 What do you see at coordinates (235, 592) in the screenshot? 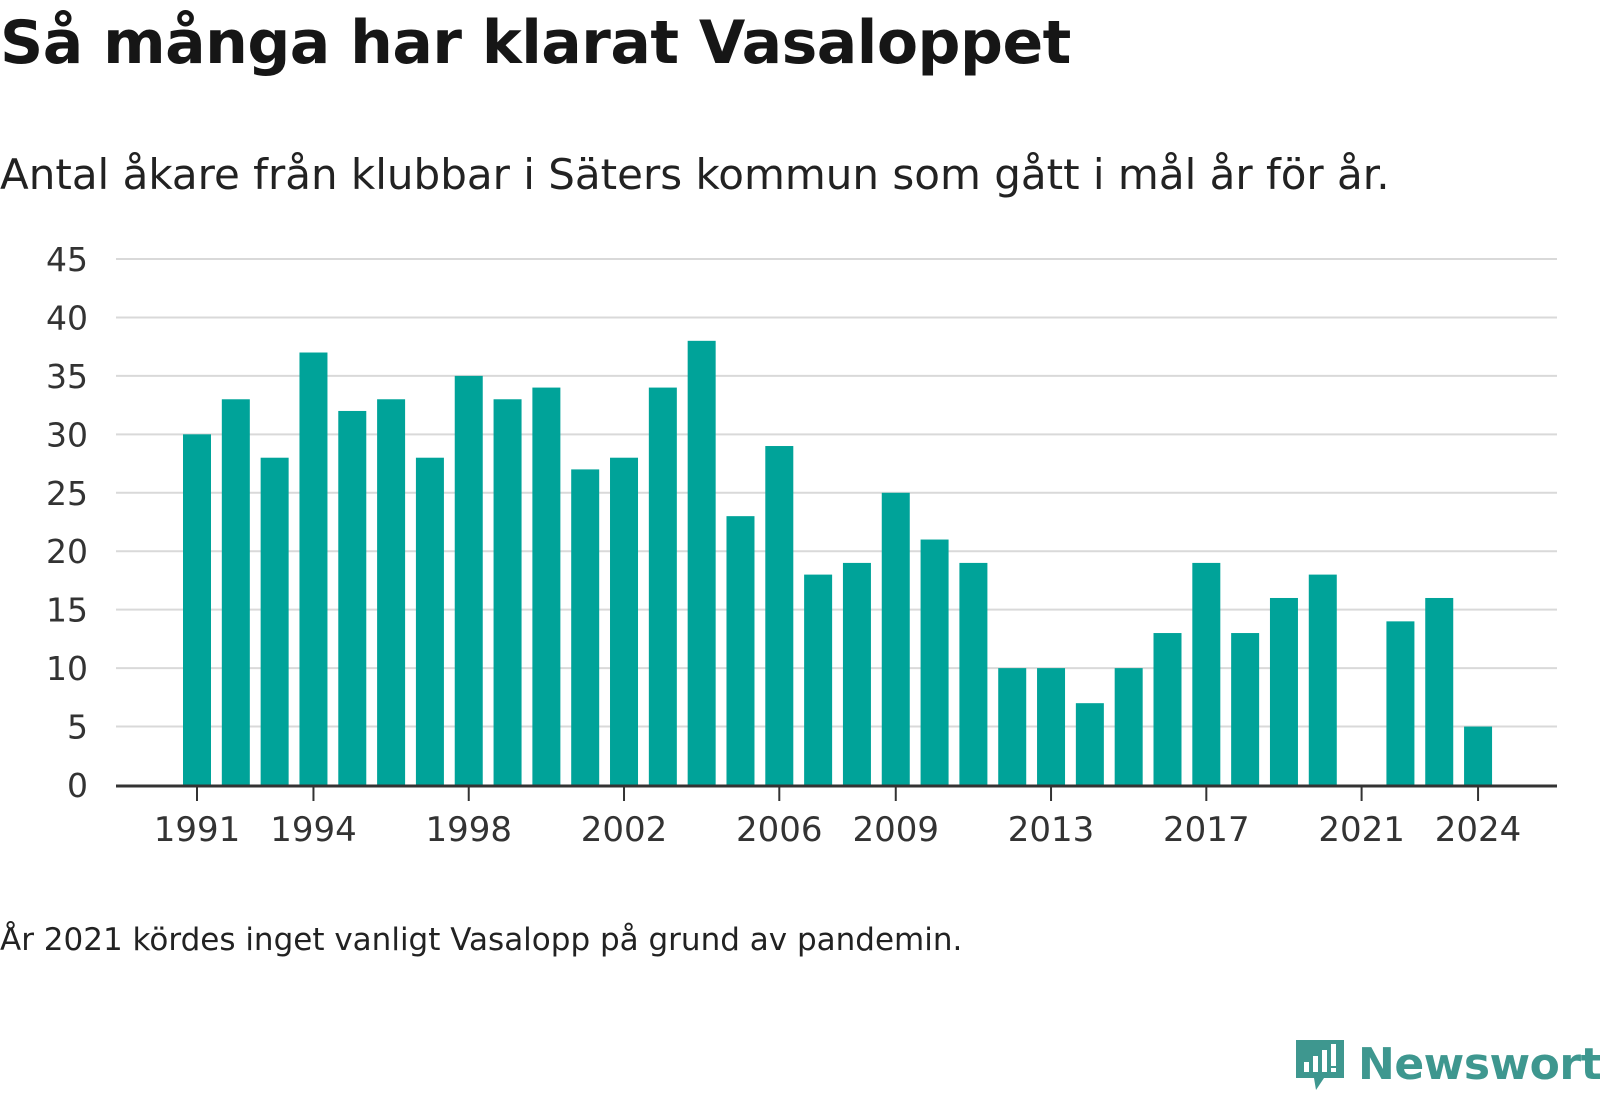
I see `bar-1992` at bounding box center [235, 592].